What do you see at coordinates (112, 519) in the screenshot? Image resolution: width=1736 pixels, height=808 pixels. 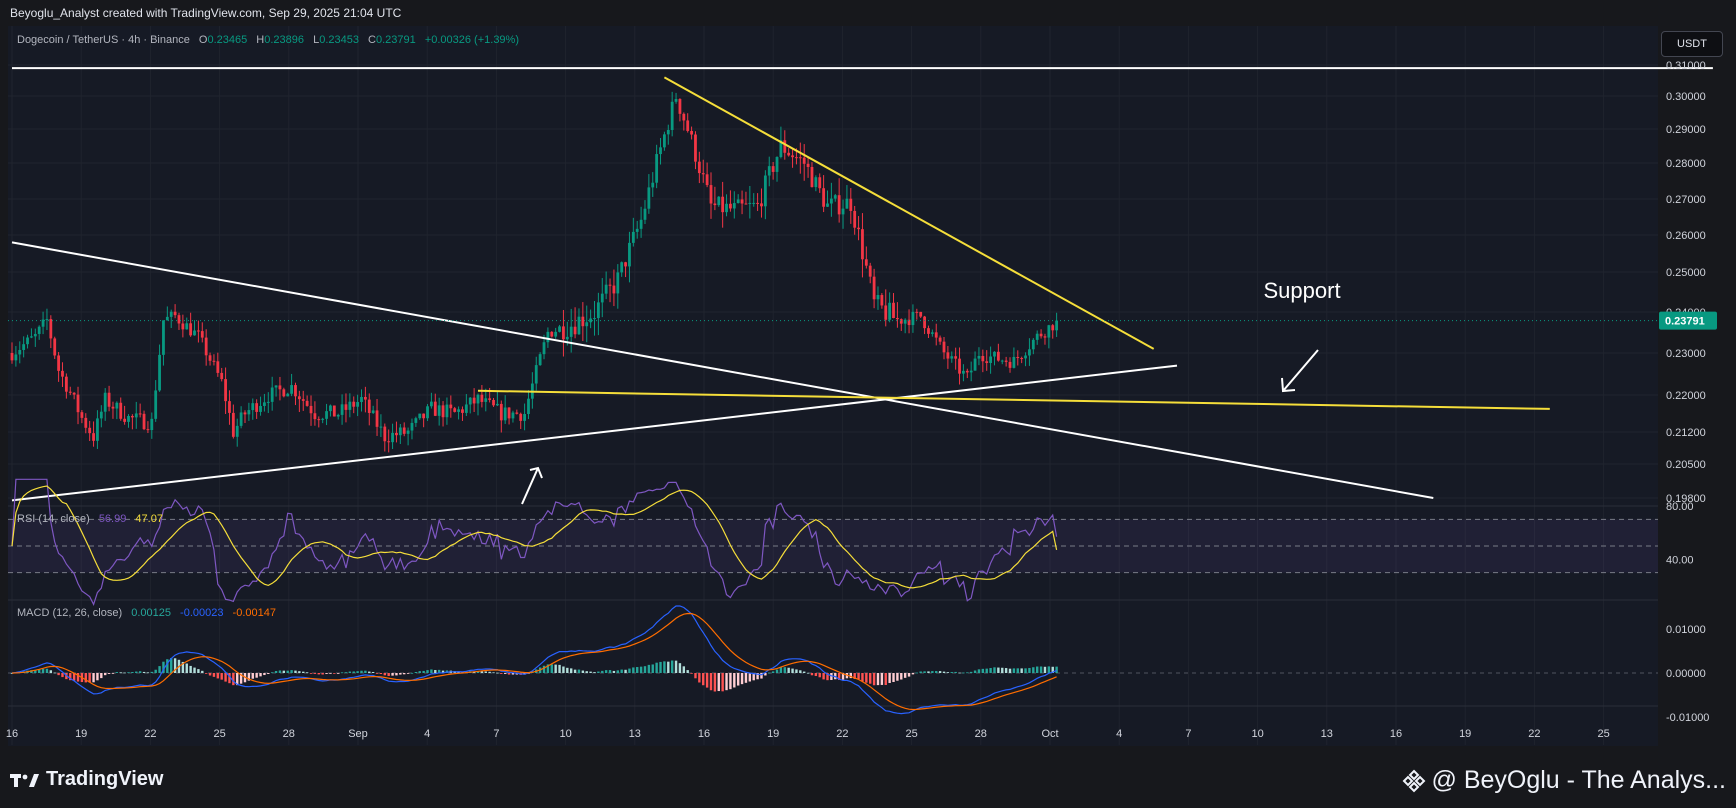 I see `rsi-value: 56.99` at bounding box center [112, 519].